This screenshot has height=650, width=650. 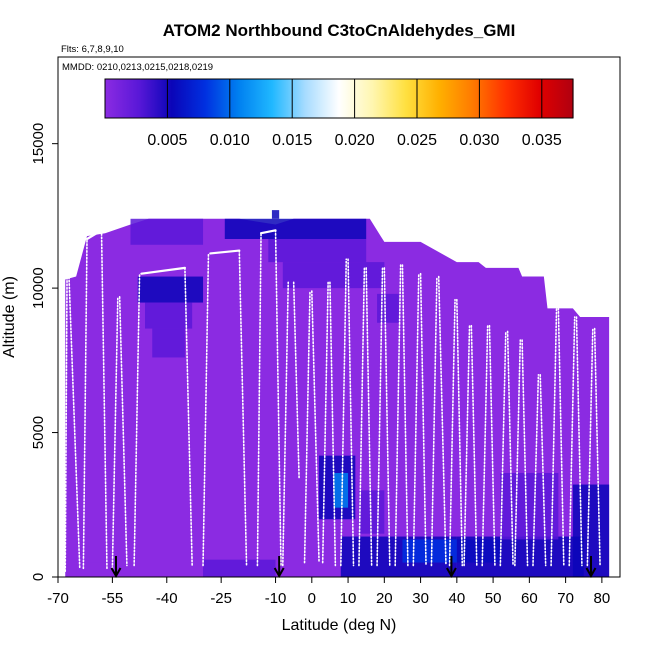 What do you see at coordinates (542, 140) in the screenshot?
I see `colorbar-tick-label: 0.035` at bounding box center [542, 140].